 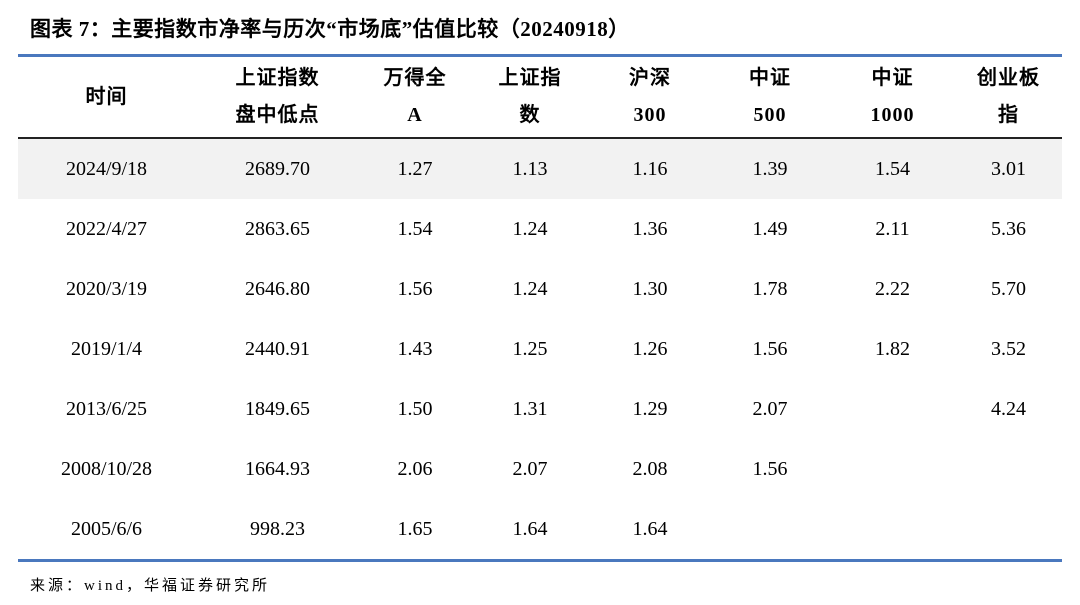 What do you see at coordinates (415, 78) in the screenshot?
I see `header-label: 万得全` at bounding box center [415, 78].